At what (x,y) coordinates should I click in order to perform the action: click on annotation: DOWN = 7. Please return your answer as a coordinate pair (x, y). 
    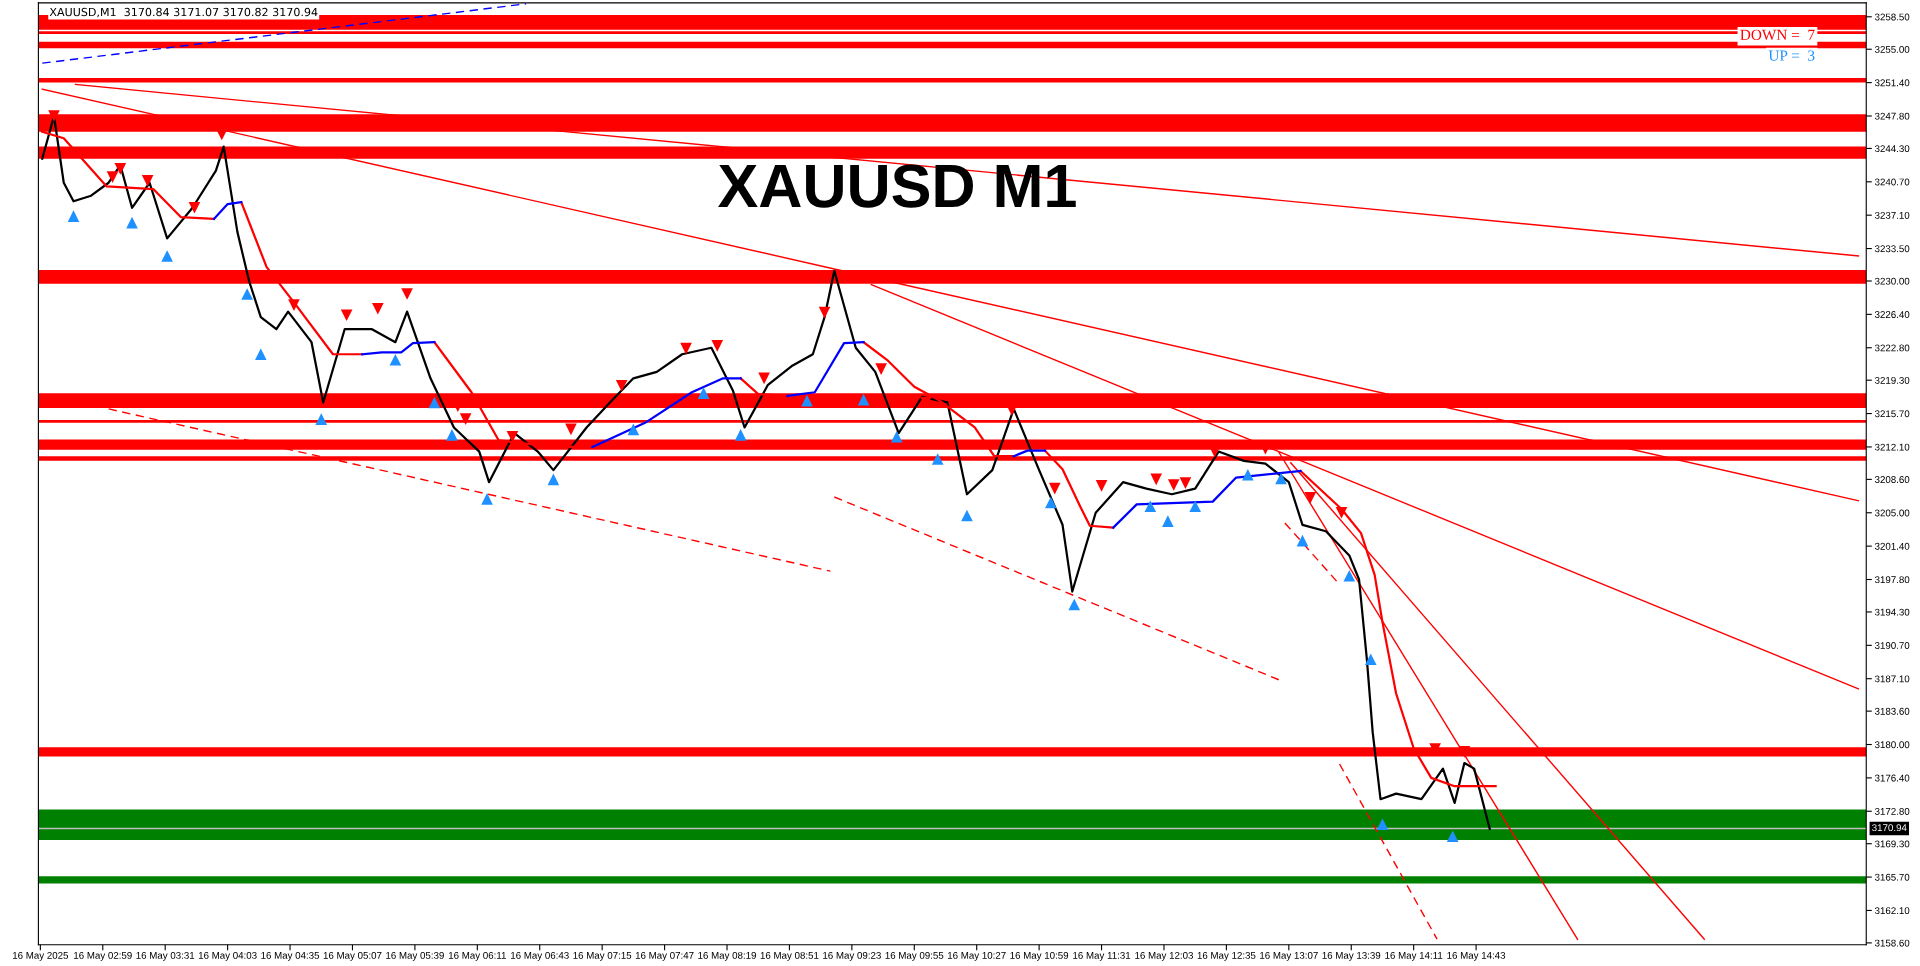
    Looking at the image, I should click on (1777, 35).